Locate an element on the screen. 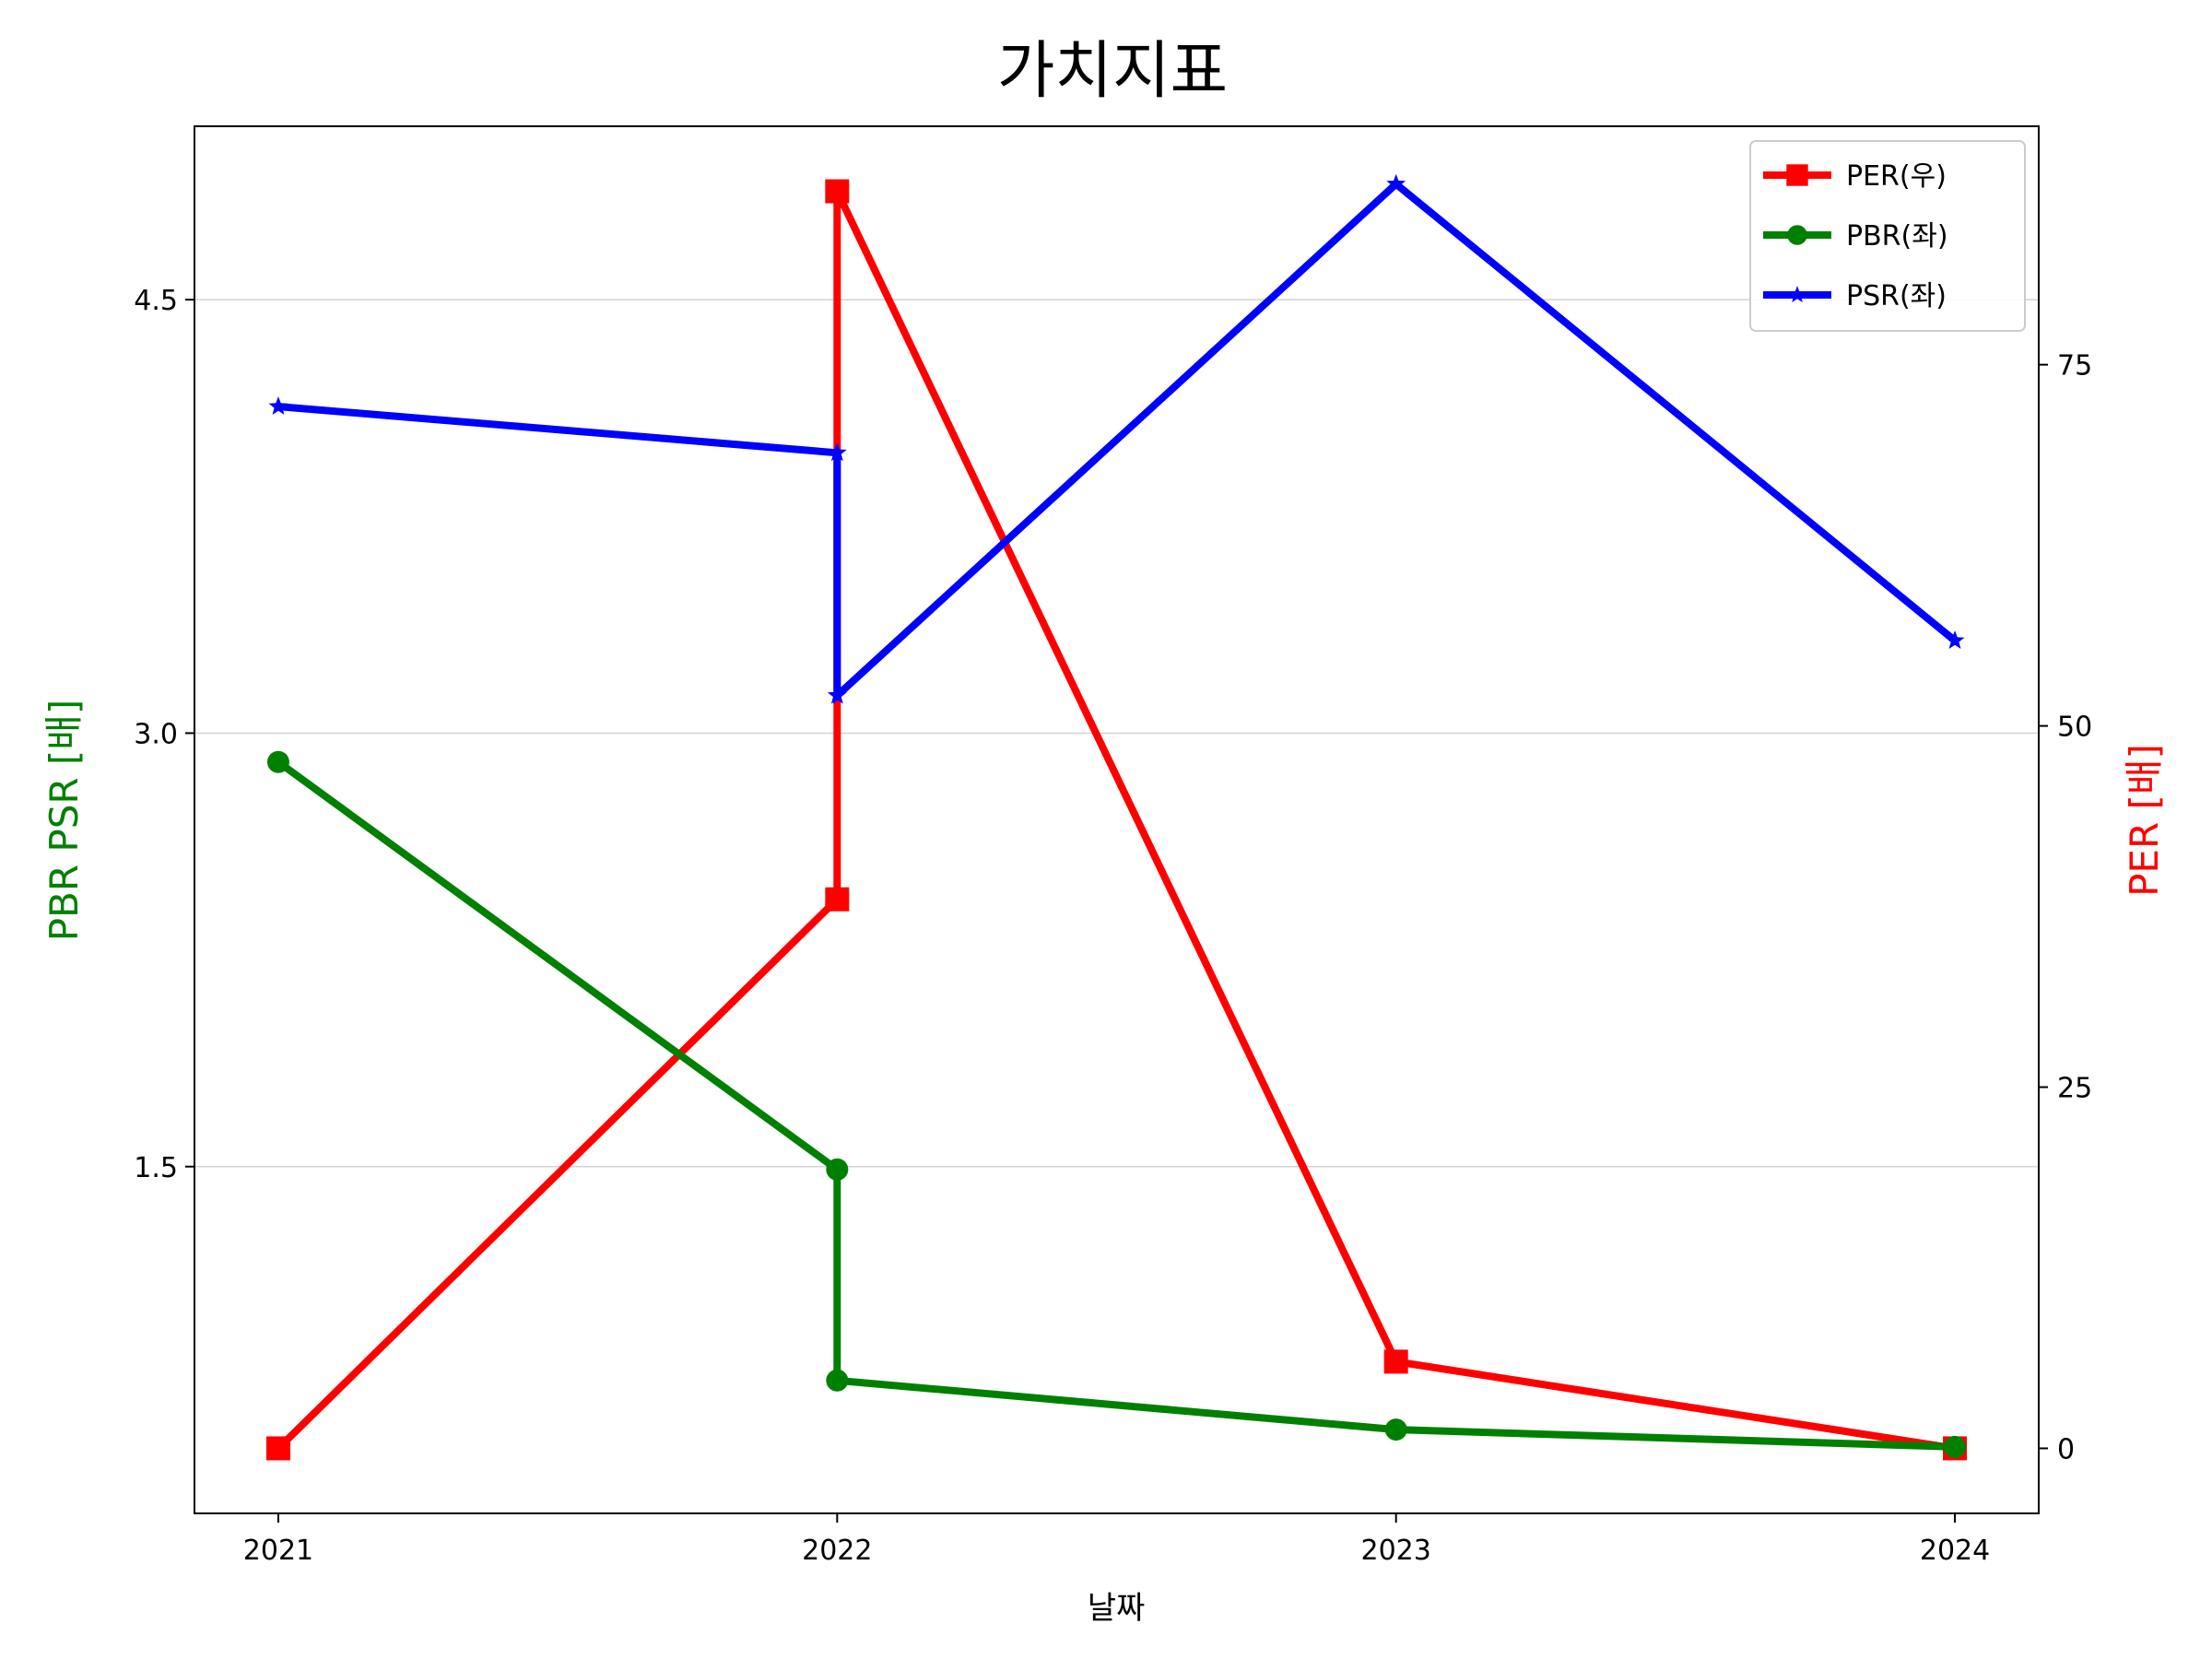 The width and height of the screenshot is (2212, 1659). x-tick-label-3: 2024 is located at coordinates (1955, 1551).